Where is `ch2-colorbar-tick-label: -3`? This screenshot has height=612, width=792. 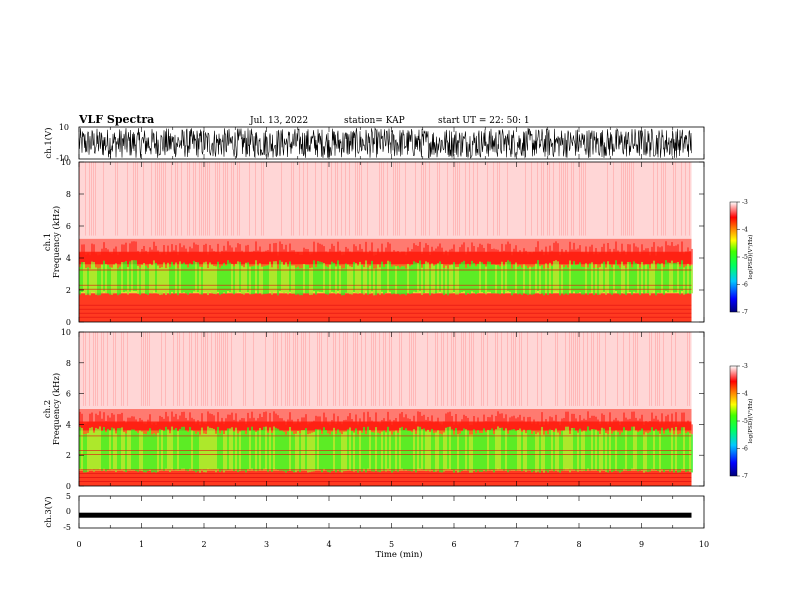
ch2-colorbar-tick-label: -3 is located at coordinates (745, 366).